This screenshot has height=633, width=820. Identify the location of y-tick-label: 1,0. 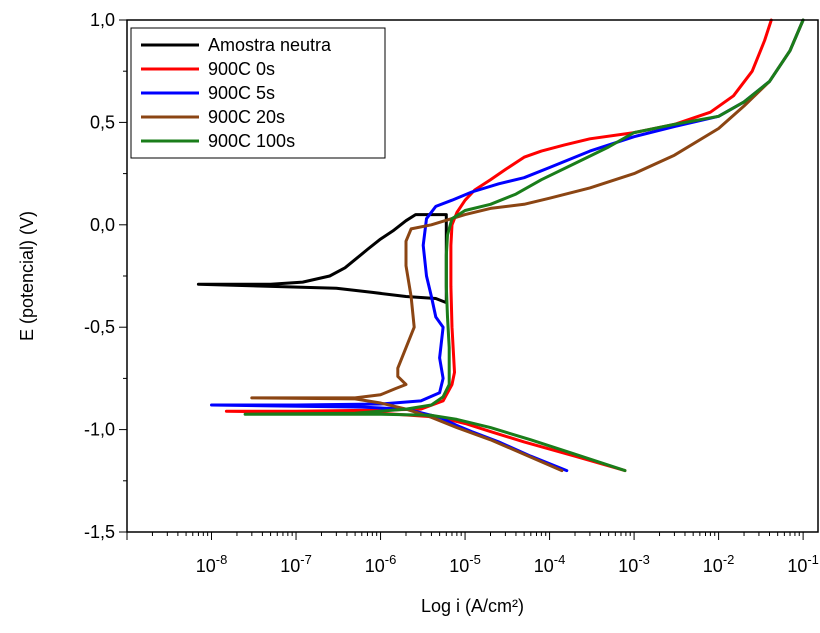
(102, 20).